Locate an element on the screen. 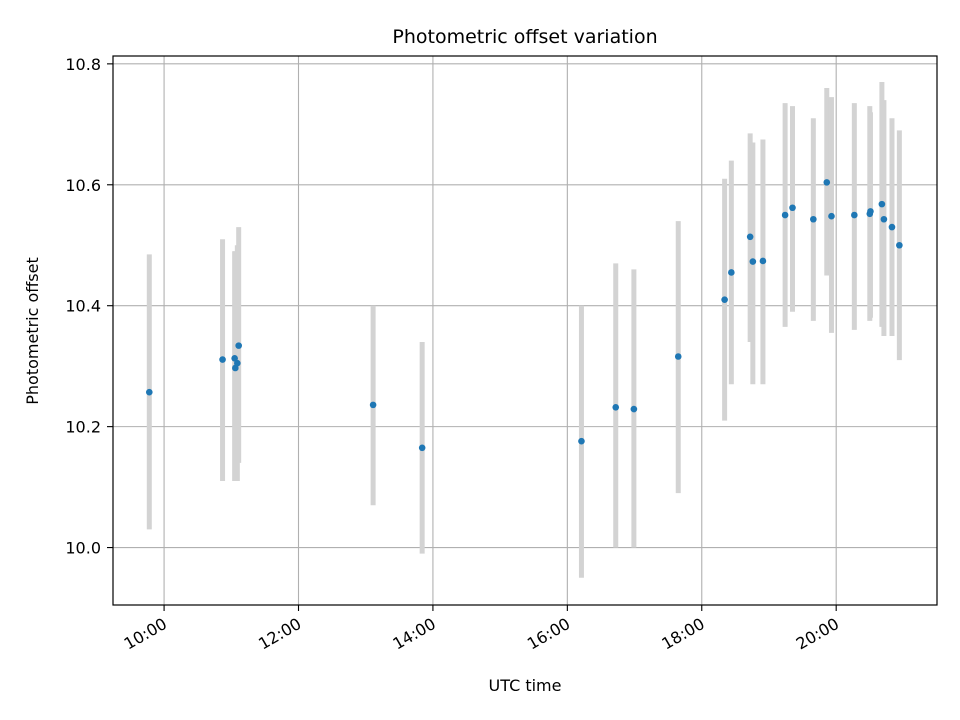  y-tick-label: 10.2 is located at coordinates (83, 427).